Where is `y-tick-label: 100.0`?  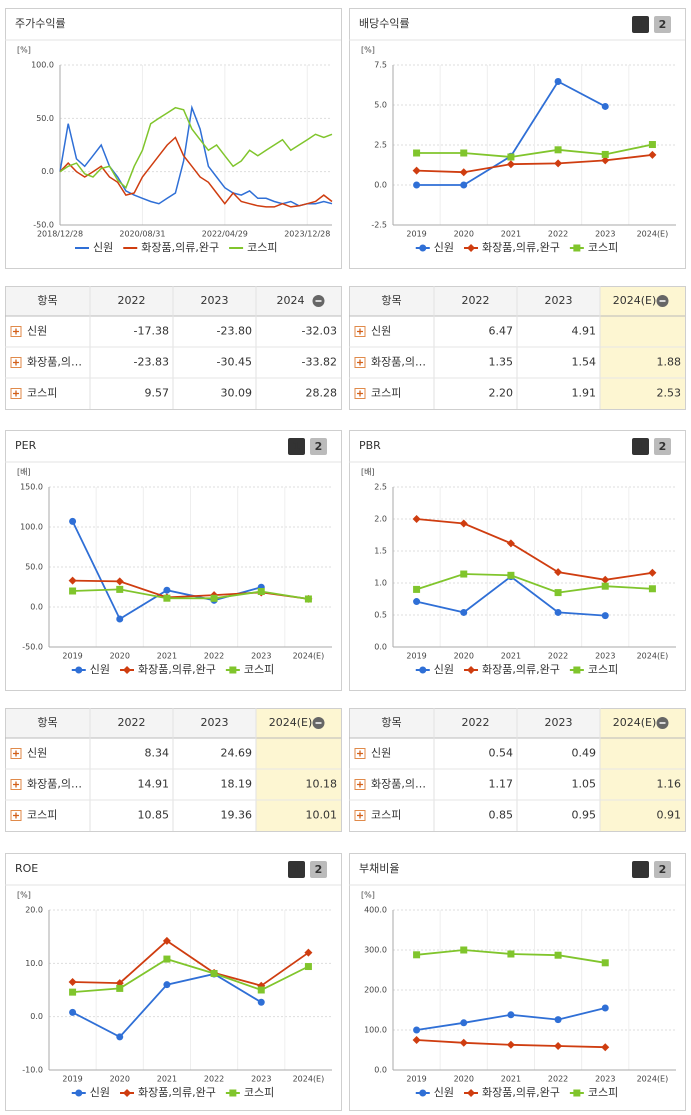
y-tick-label: 100.0 is located at coordinates (42, 65).